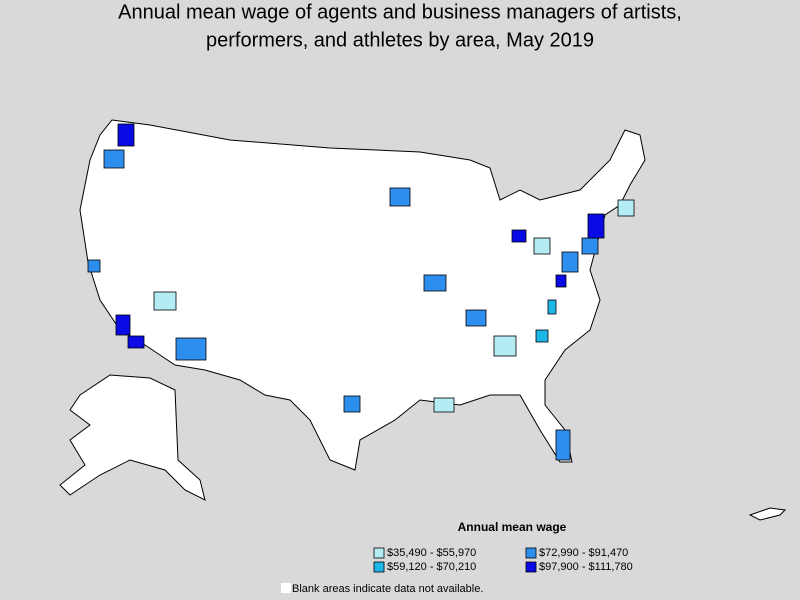  What do you see at coordinates (114, 159) in the screenshot?
I see `area-portland` at bounding box center [114, 159].